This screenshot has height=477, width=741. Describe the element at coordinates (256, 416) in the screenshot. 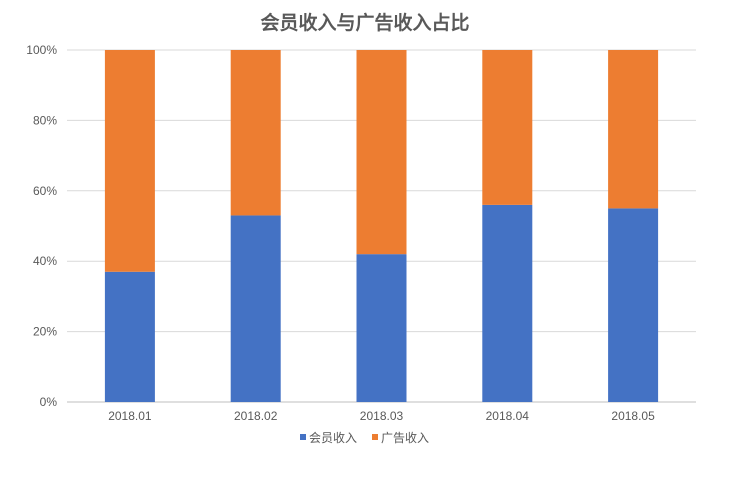

I see `x-tick-label: 2018.02` at that location.